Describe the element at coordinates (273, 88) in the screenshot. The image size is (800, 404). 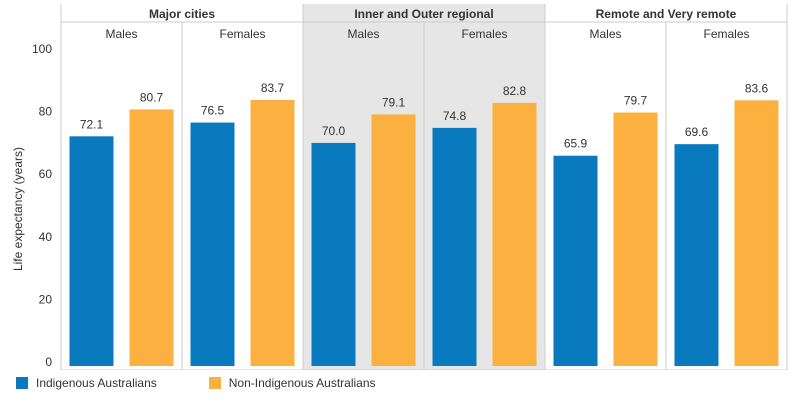
I see `bar-value-label: 83.7` at that location.